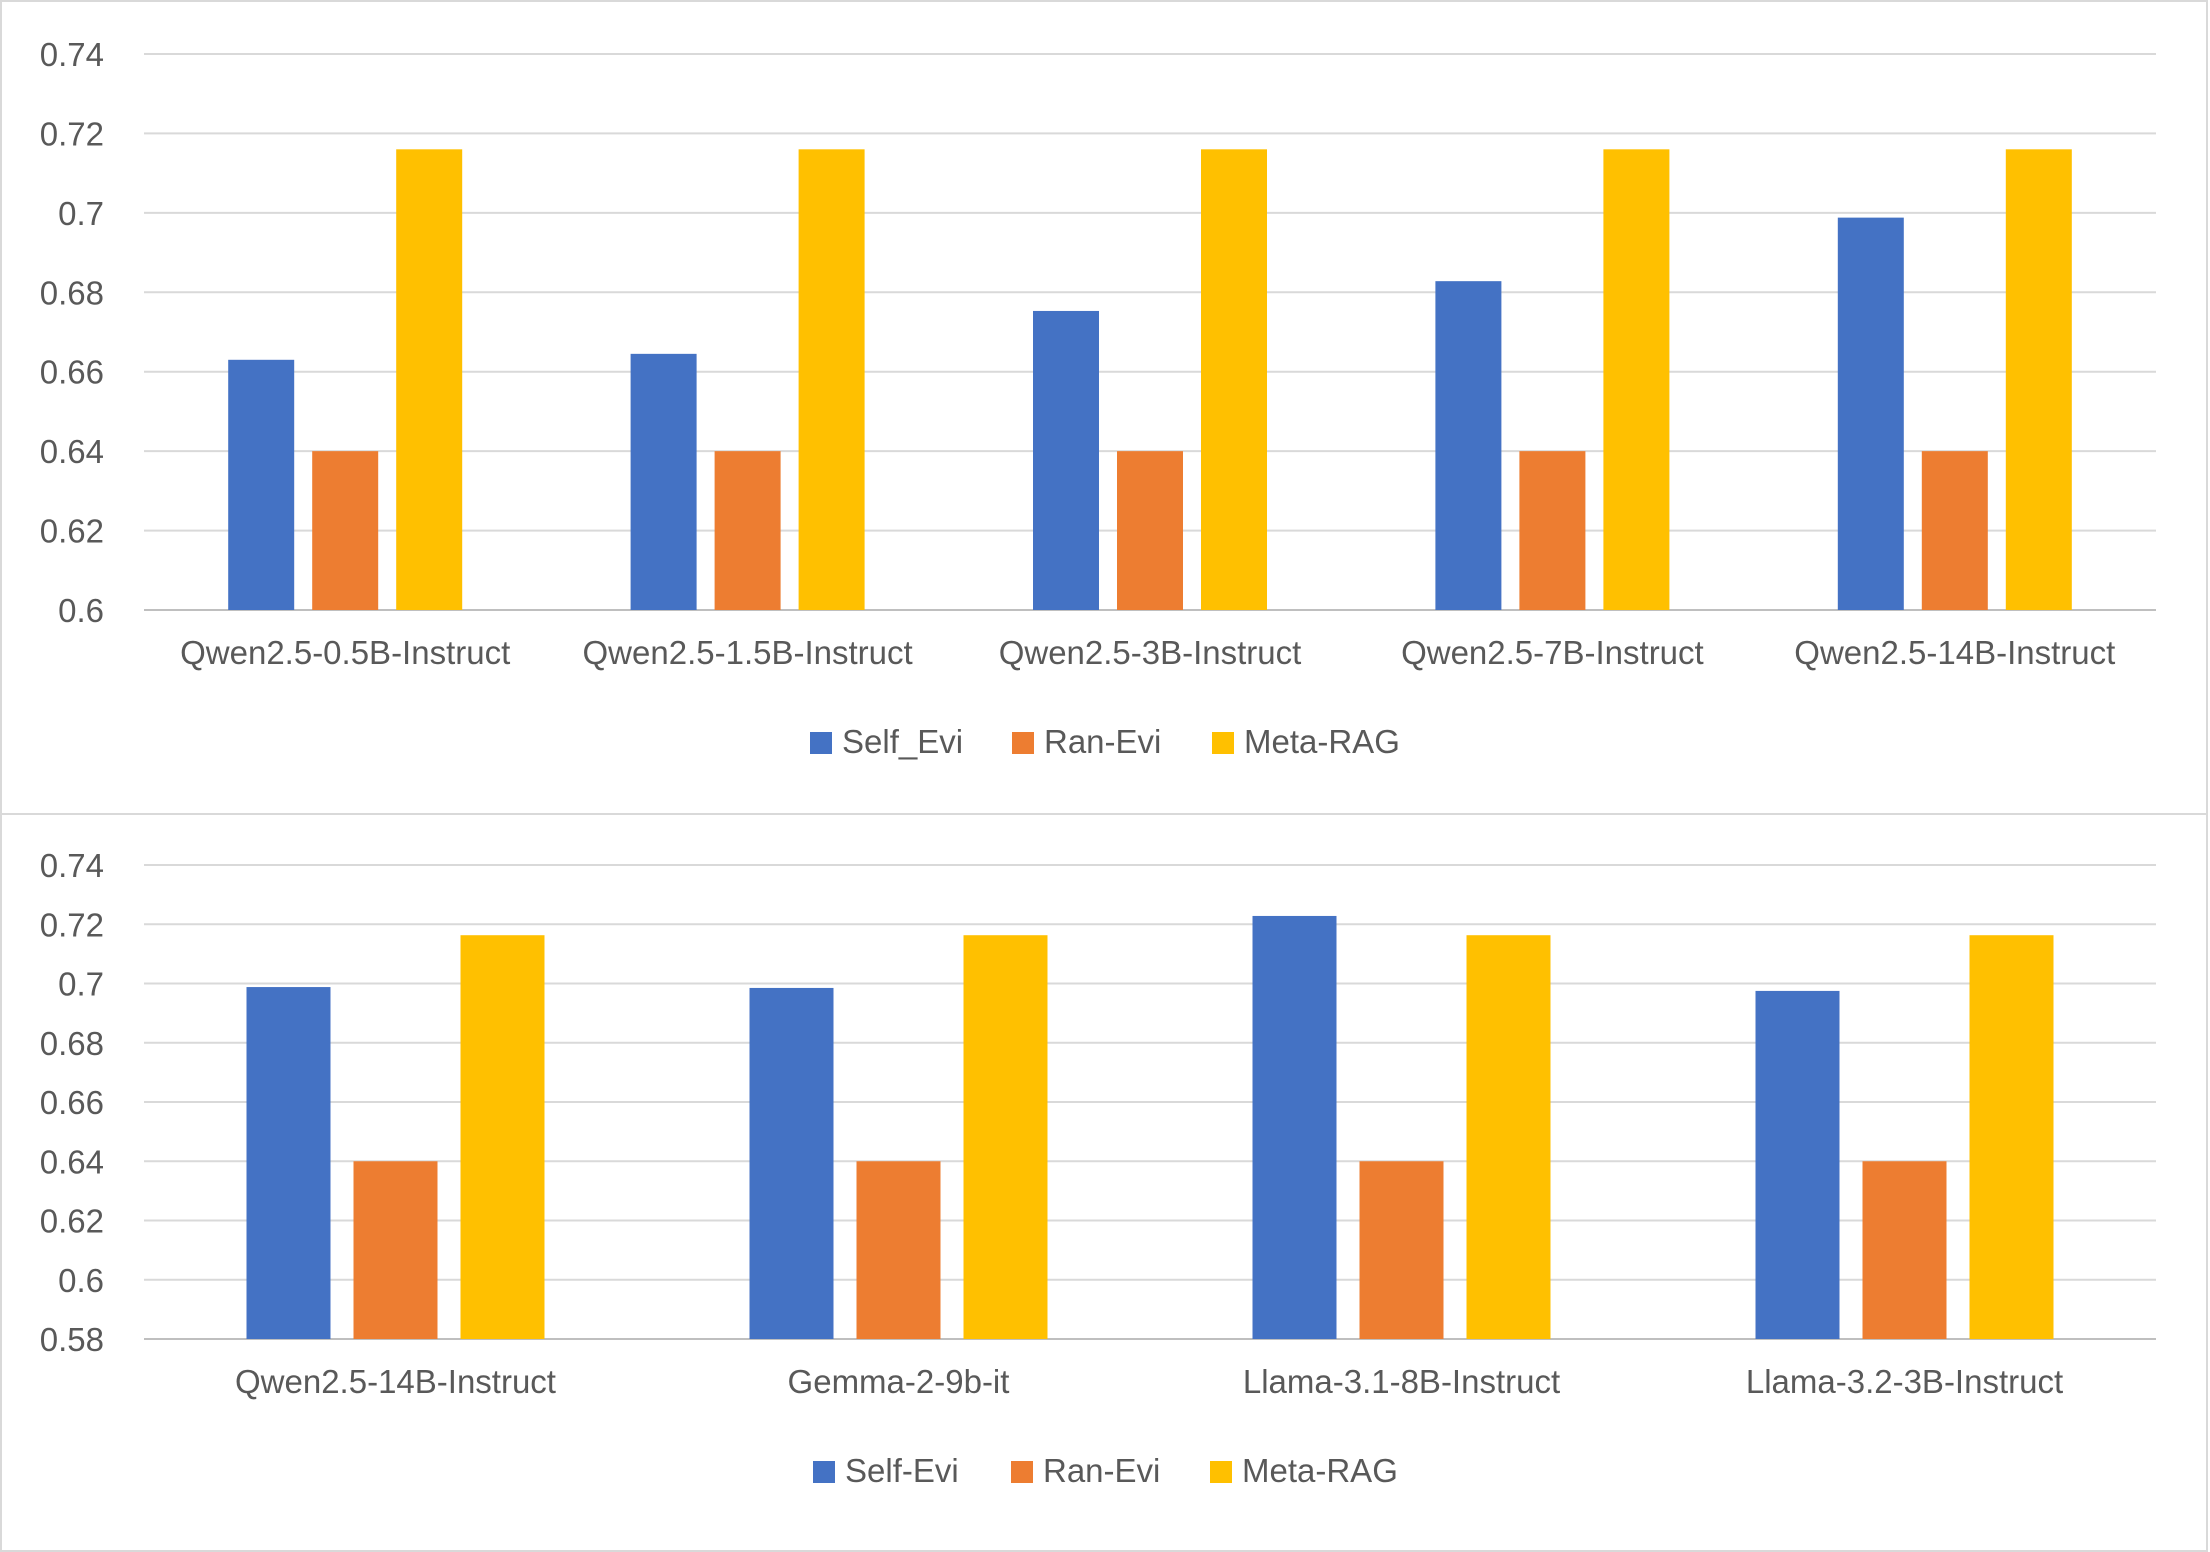 The width and height of the screenshot is (2210, 1552). What do you see at coordinates (345, 652) in the screenshot?
I see `x-category-label: Qwen2.5-0.5B-Instruct` at bounding box center [345, 652].